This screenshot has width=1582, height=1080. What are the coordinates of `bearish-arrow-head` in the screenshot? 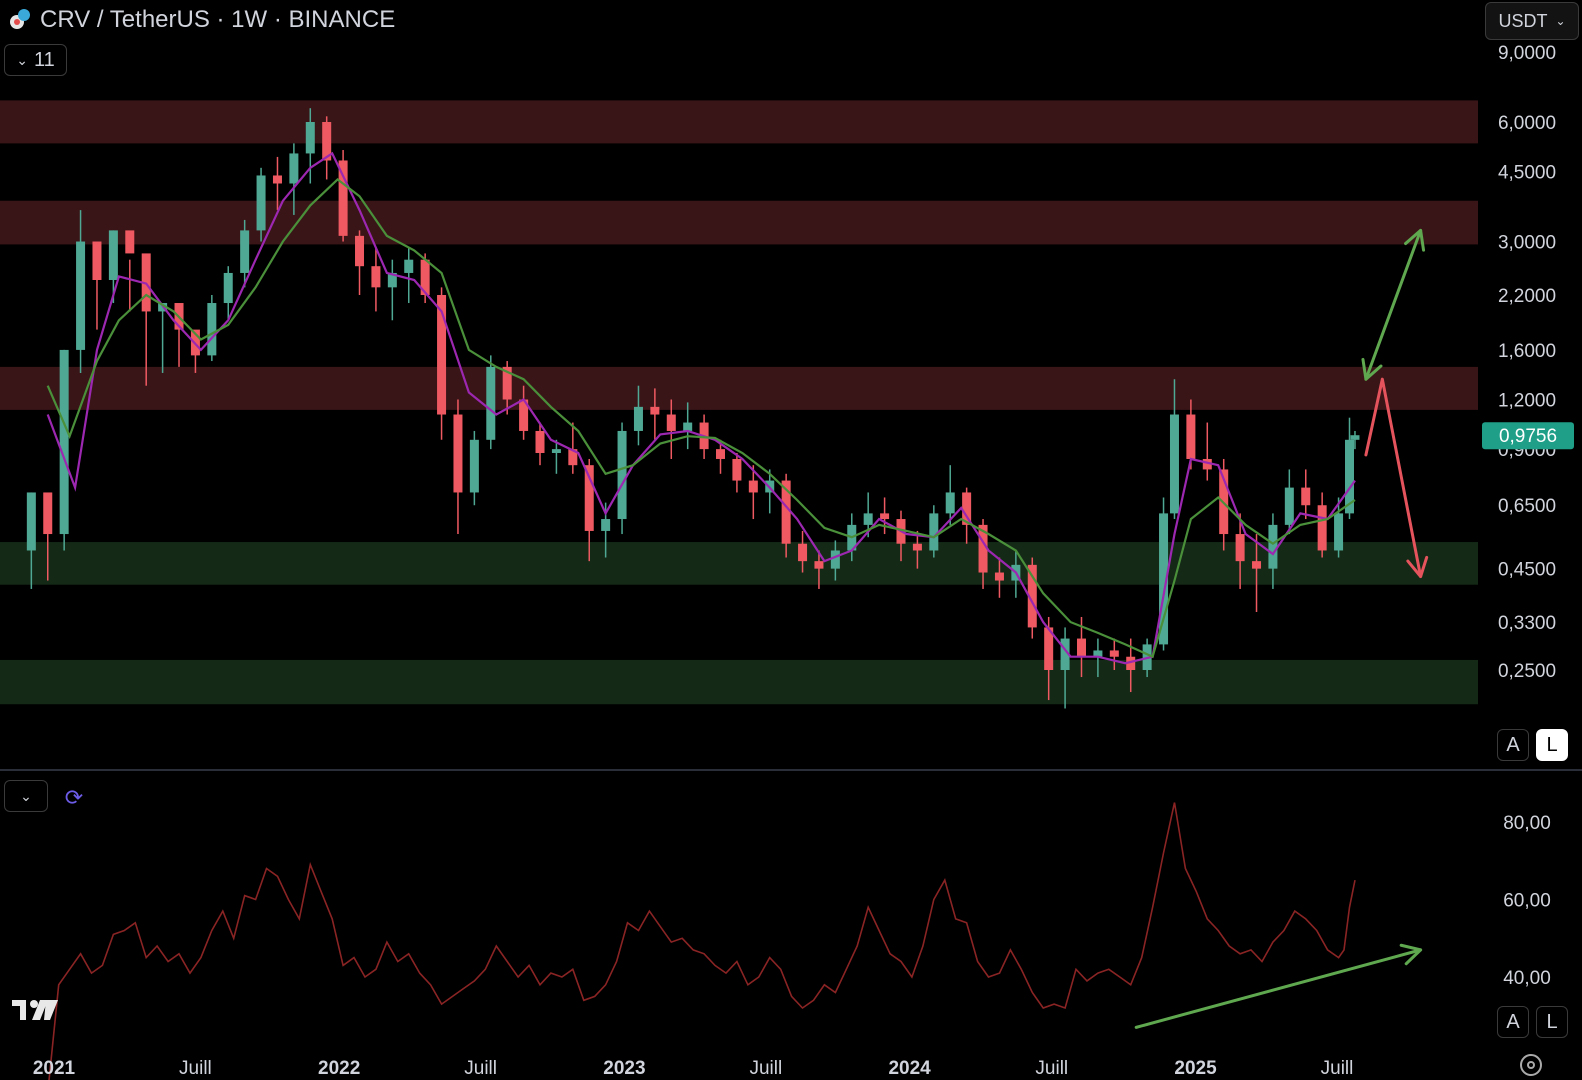 It's located at (1417, 566).